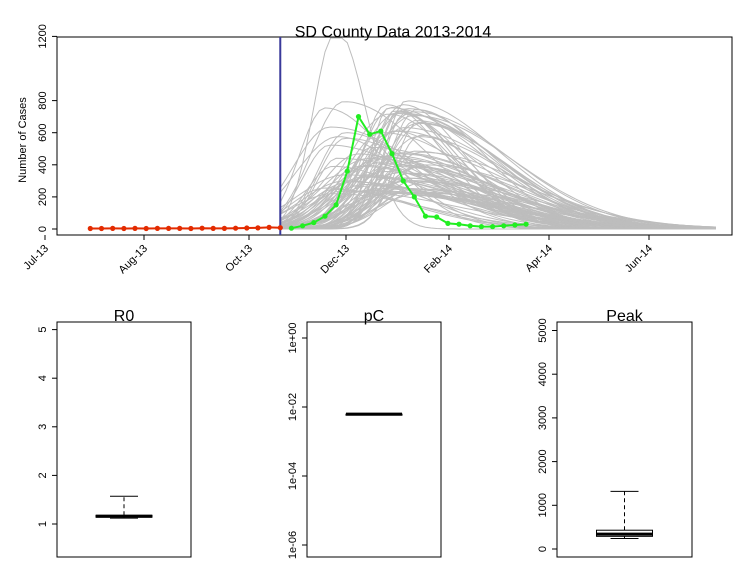  I want to click on box-y-tick-label: 5000, so click(543, 330).